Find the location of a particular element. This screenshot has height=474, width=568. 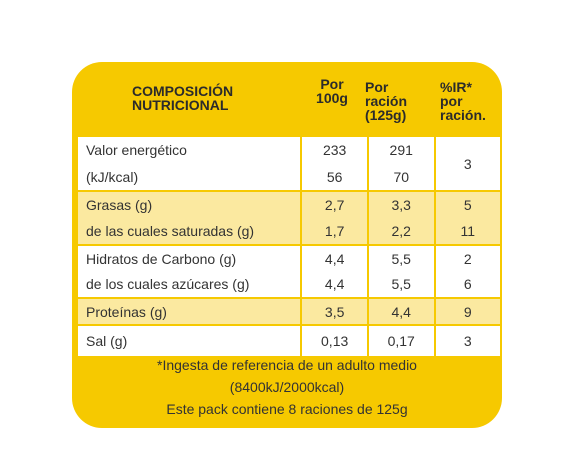

cell-line: 70 is located at coordinates (401, 176).